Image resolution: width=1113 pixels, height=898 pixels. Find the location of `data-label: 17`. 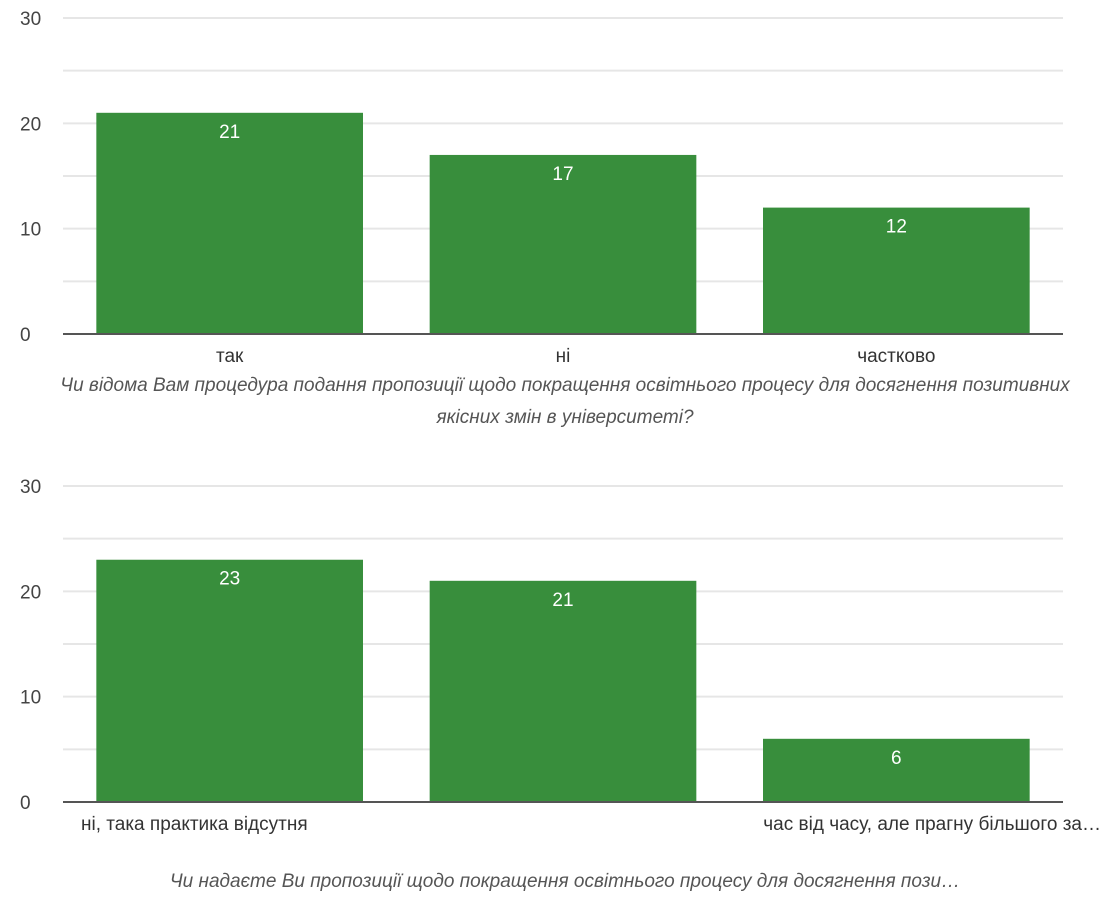

data-label: 17 is located at coordinates (562, 174).